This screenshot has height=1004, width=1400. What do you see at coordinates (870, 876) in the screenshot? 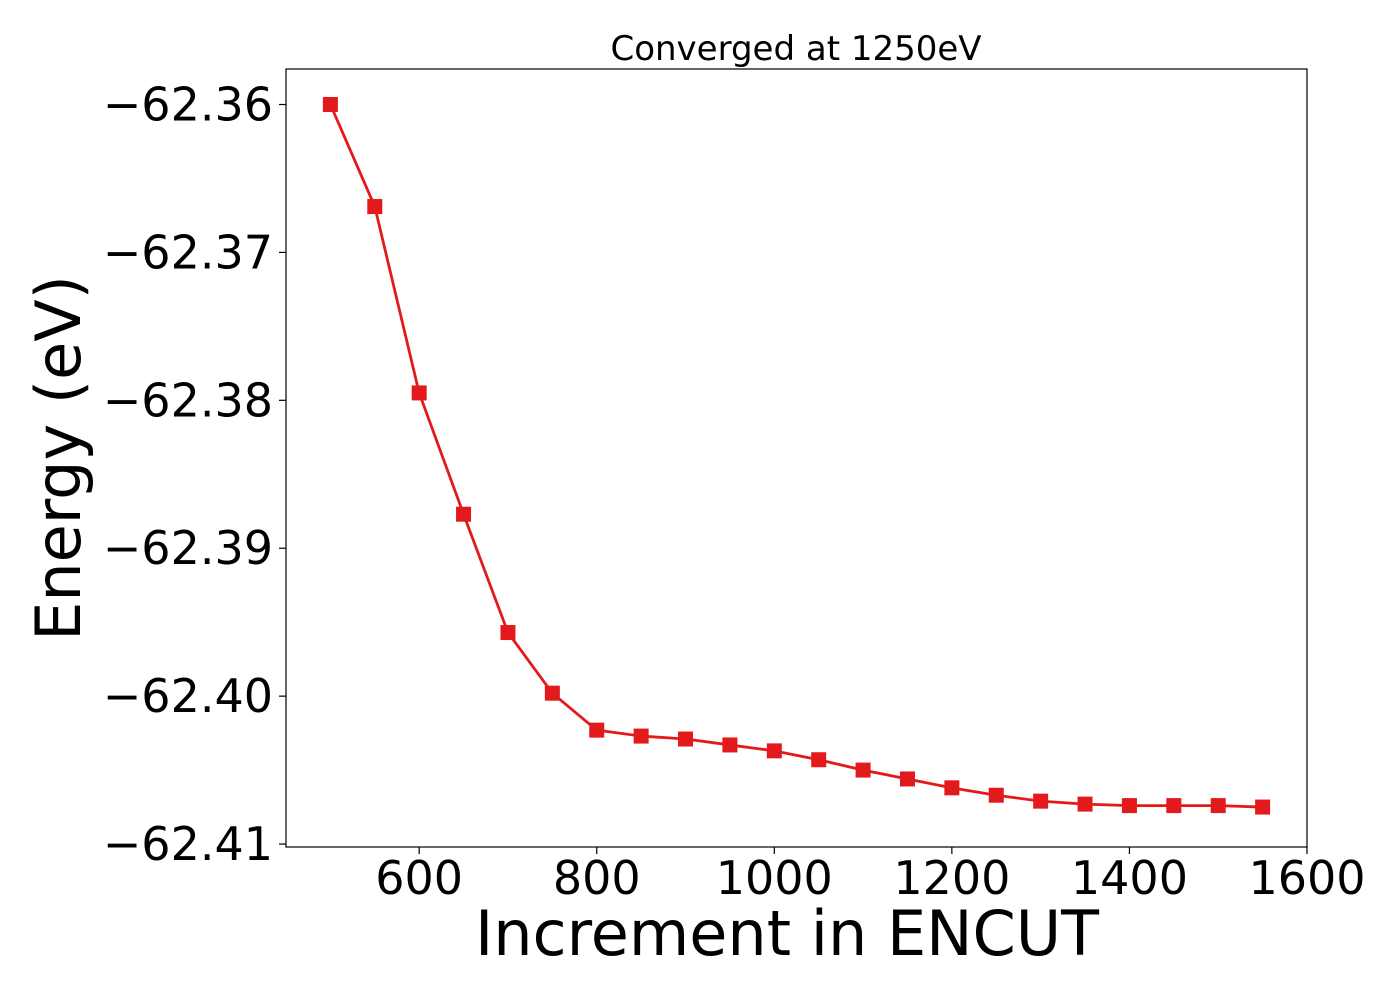
I see `x-axis-ticks: 600 800 1000 1200 1400 1600` at bounding box center [870, 876].